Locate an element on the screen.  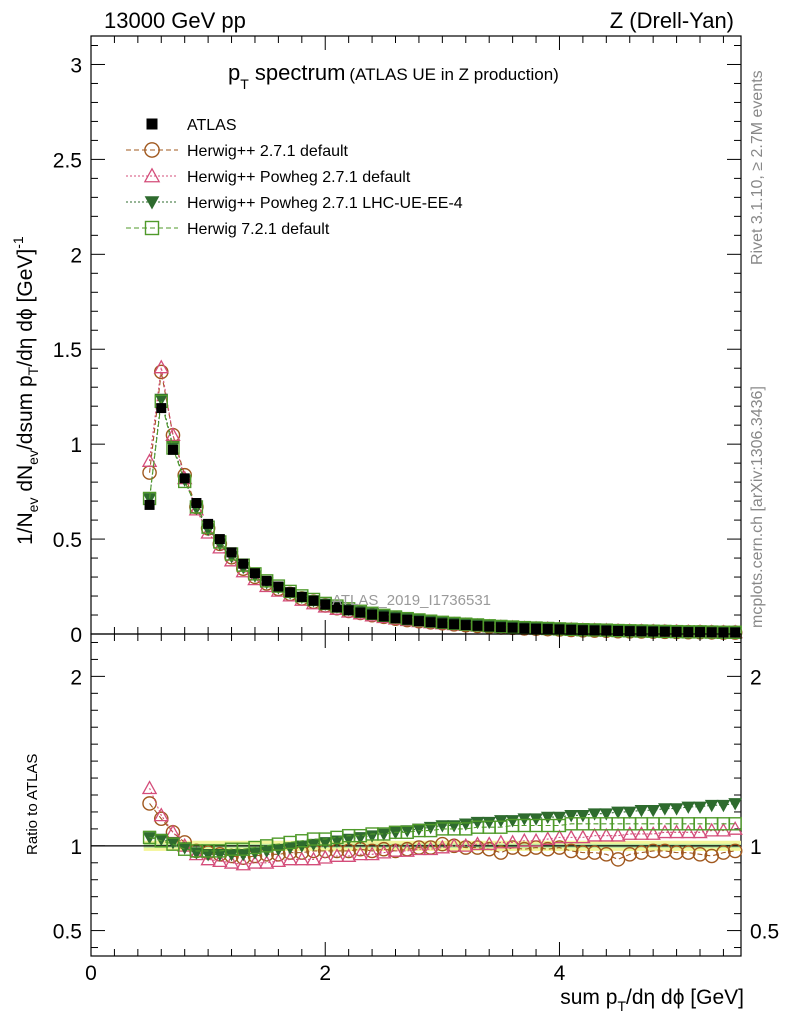
x-tick-label: 0 is located at coordinates (91, 973).